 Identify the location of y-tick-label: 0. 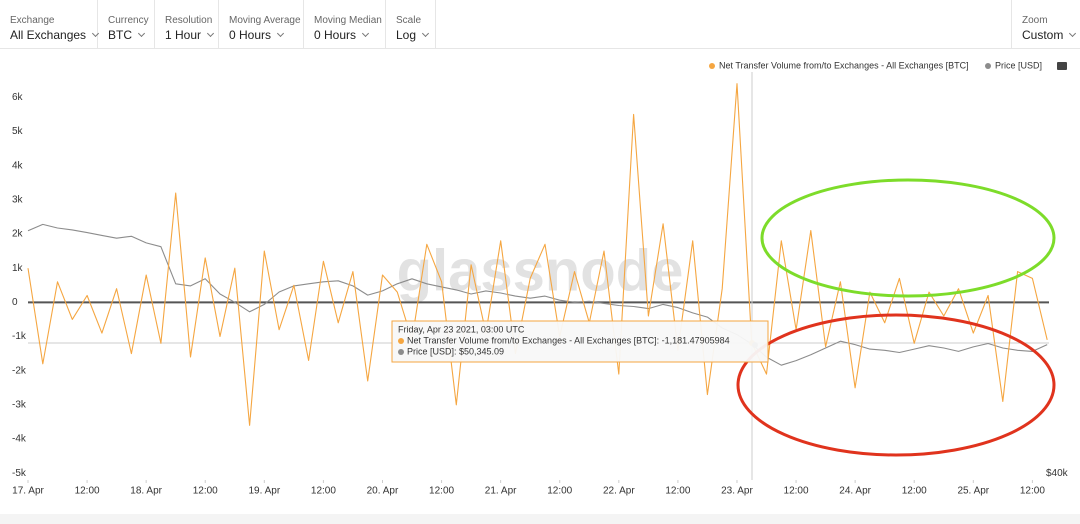
(15, 302).